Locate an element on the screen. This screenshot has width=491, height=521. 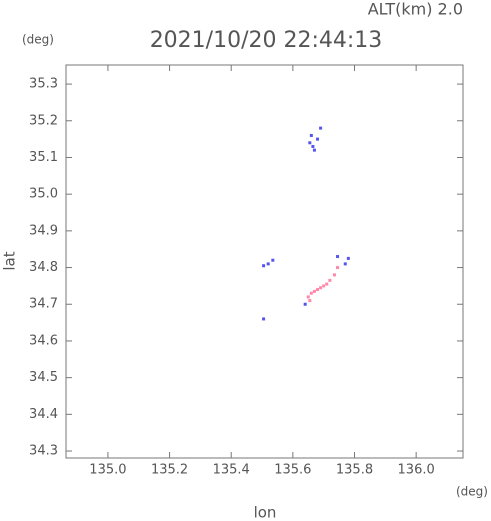
x-tick-label: 135.0 is located at coordinates (107, 470).